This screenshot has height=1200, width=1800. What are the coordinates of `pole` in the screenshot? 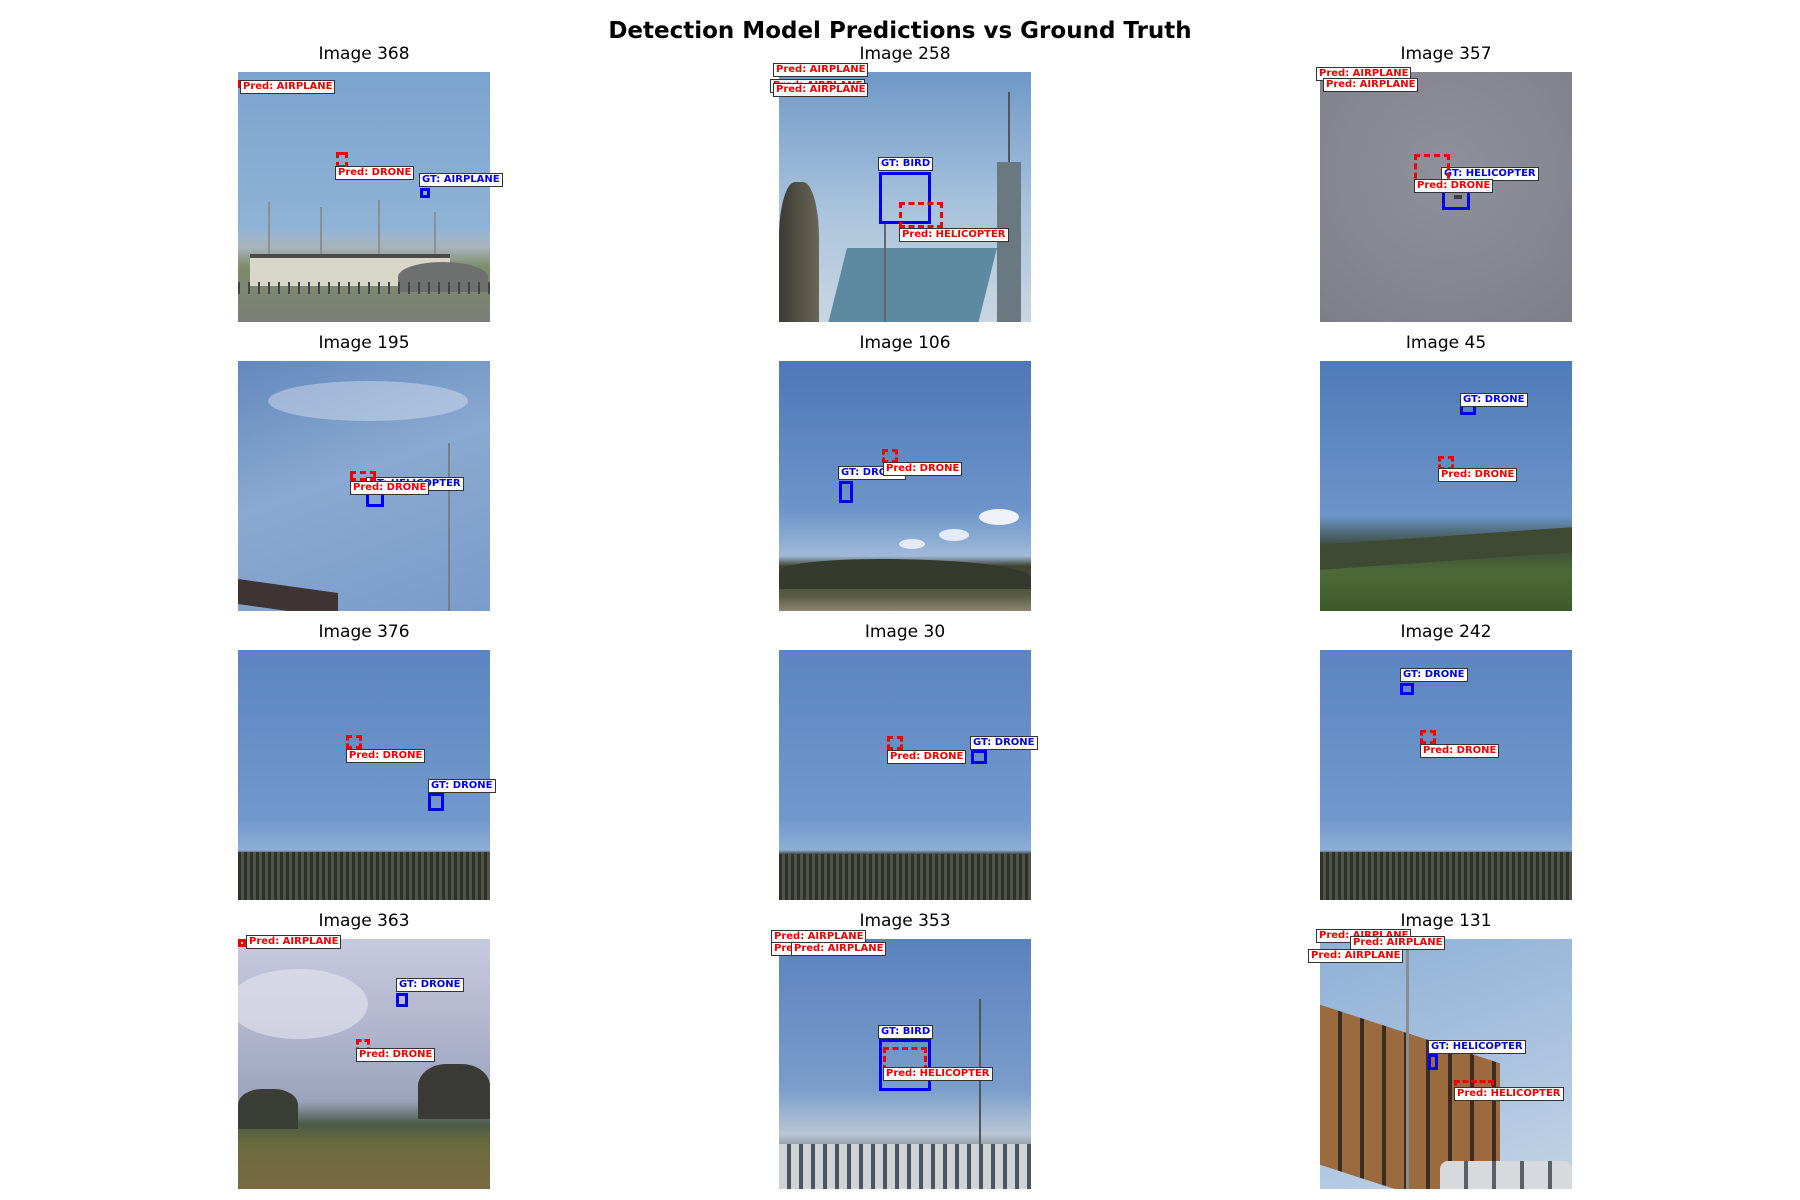 It's located at (885, 272).